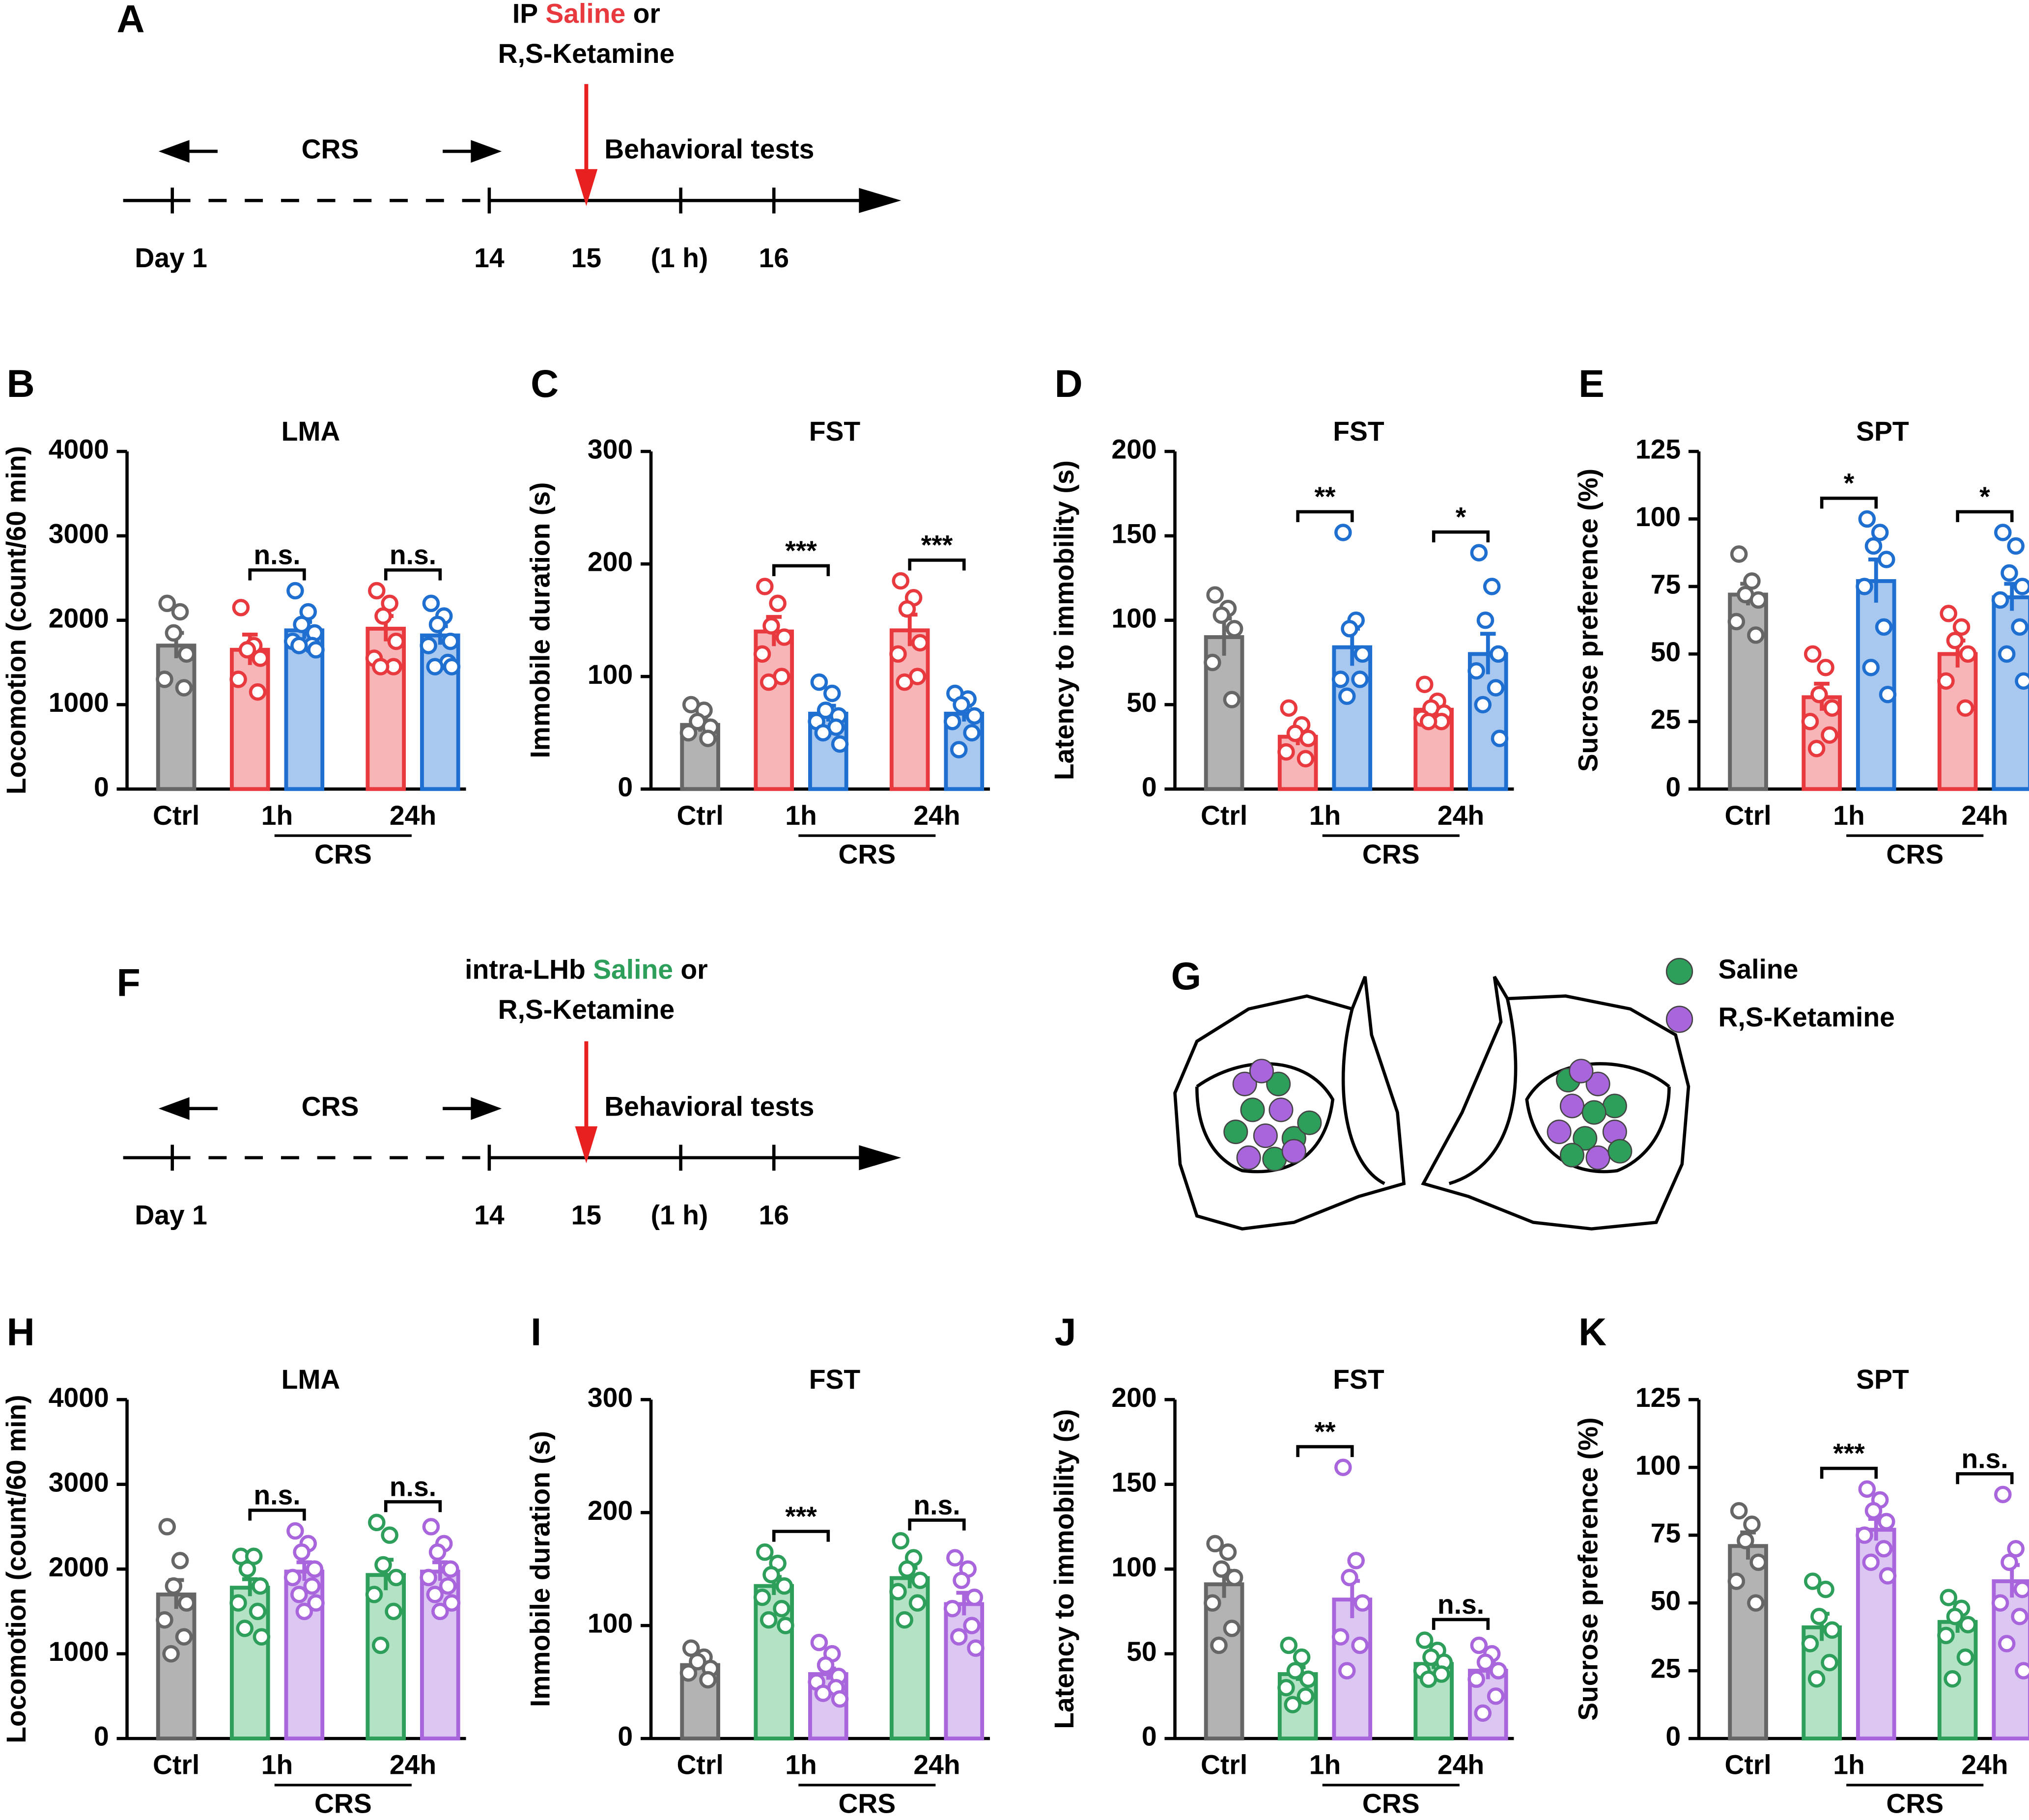 This screenshot has width=2029, height=1820. Describe the element at coordinates (586, 14) in the screenshot. I see `treatment: IP Saline or` at that location.